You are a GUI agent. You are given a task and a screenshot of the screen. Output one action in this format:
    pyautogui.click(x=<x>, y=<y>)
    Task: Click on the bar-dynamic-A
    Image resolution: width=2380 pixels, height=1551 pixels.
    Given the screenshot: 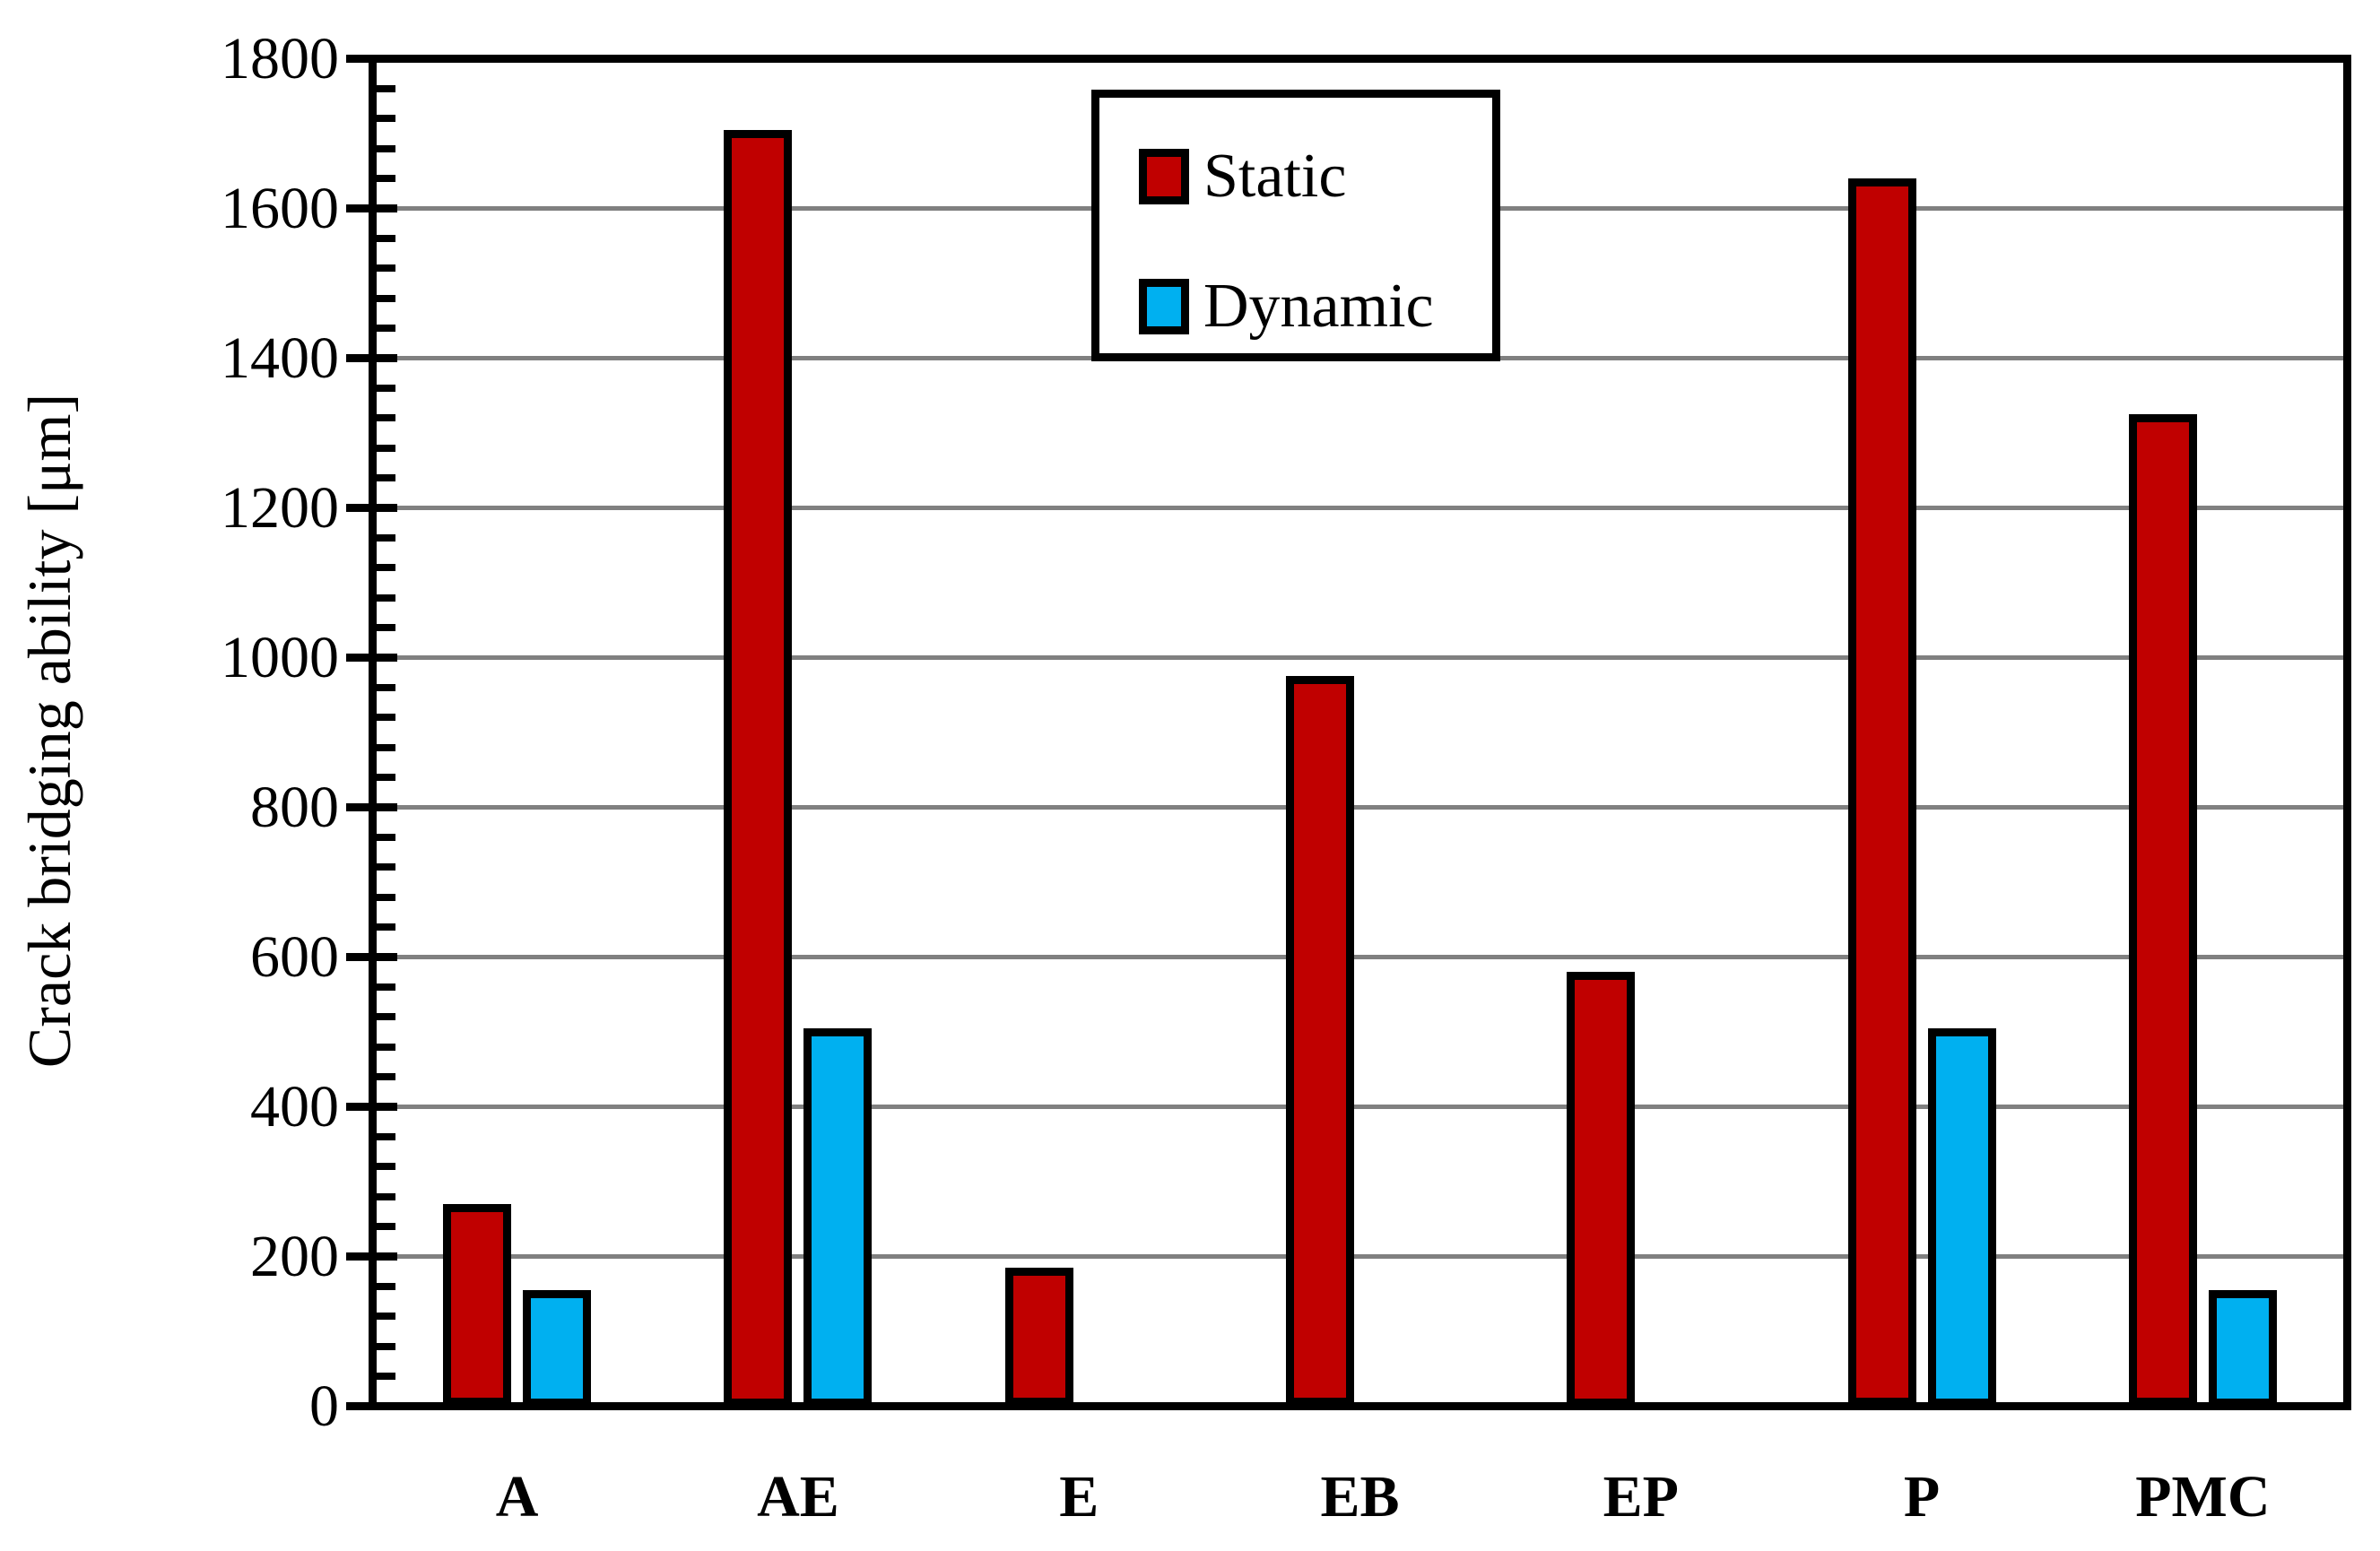 What is the action you would take?
    pyautogui.click(x=557, y=1348)
    